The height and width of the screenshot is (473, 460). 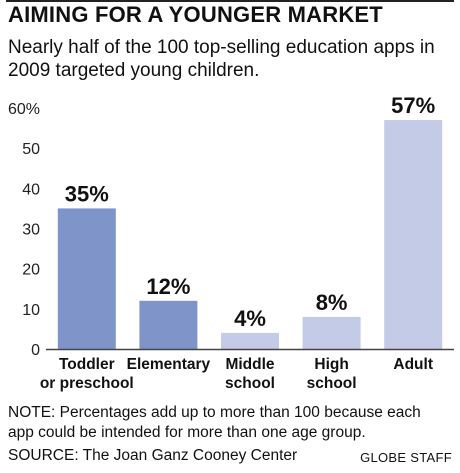 What do you see at coordinates (31, 230) in the screenshot?
I see `y-tick-label: 30` at bounding box center [31, 230].